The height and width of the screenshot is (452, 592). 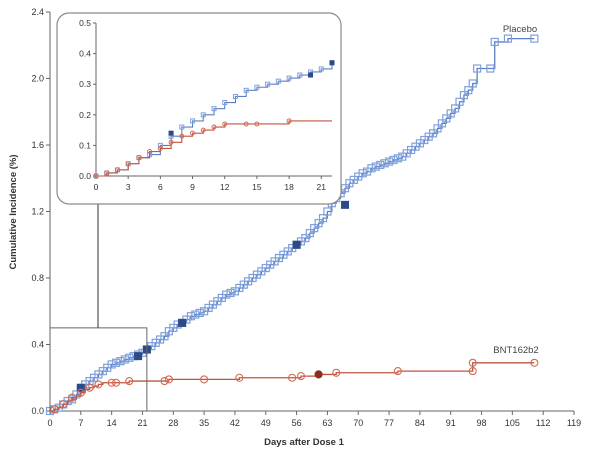 What do you see at coordinates (520, 29) in the screenshot?
I see `series-label-placebo: Placebo` at bounding box center [520, 29].